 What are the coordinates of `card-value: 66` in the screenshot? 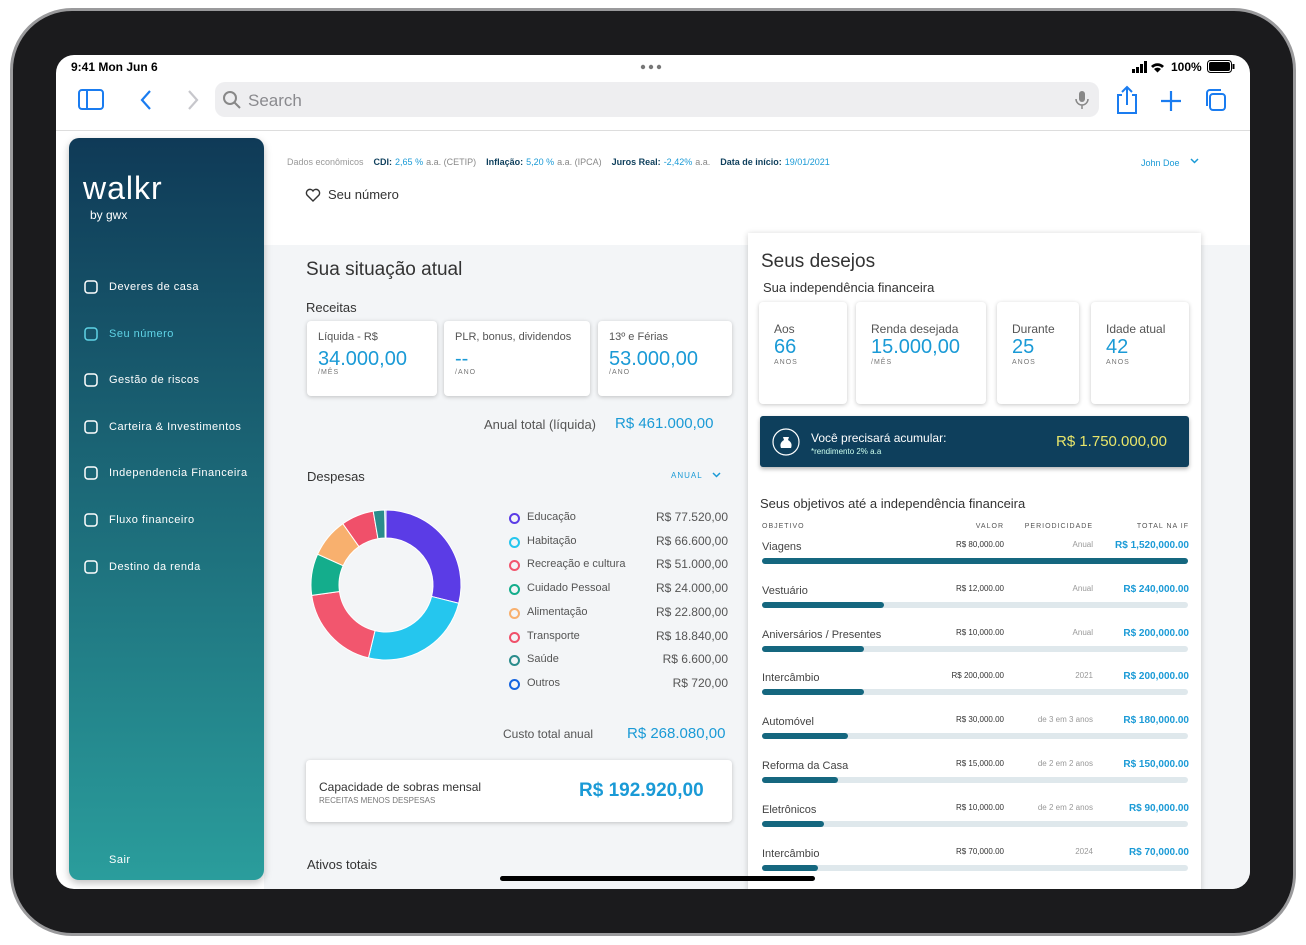 It's located at (785, 347).